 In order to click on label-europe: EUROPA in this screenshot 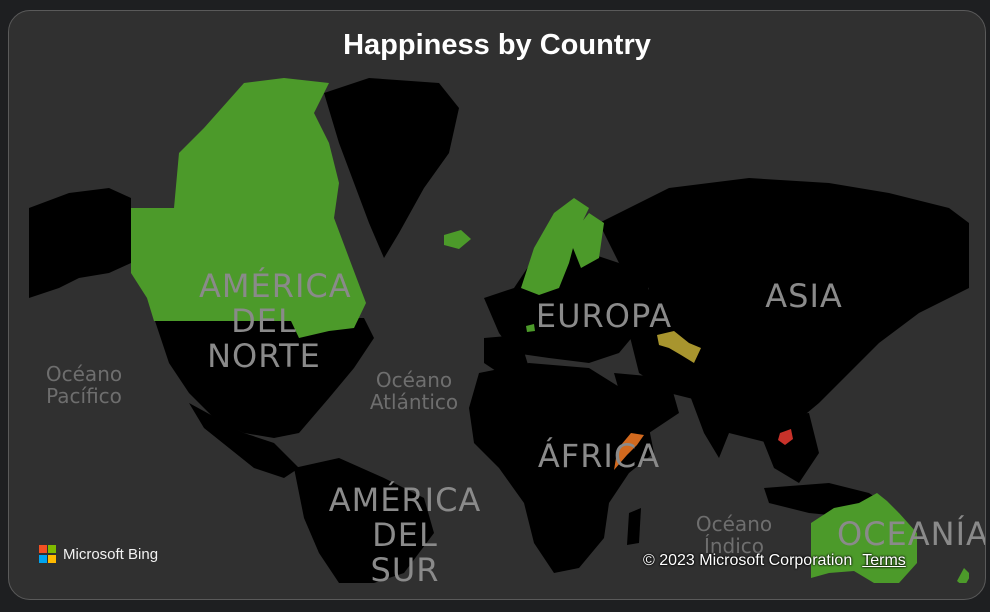, I will do `click(604, 316)`.